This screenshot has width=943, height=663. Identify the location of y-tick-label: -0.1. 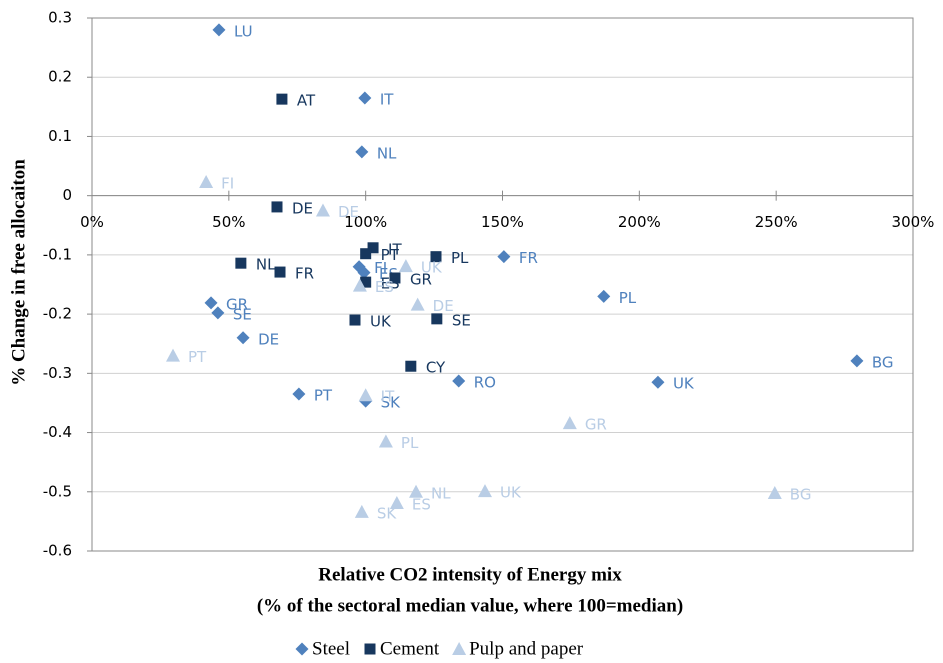
(57, 254).